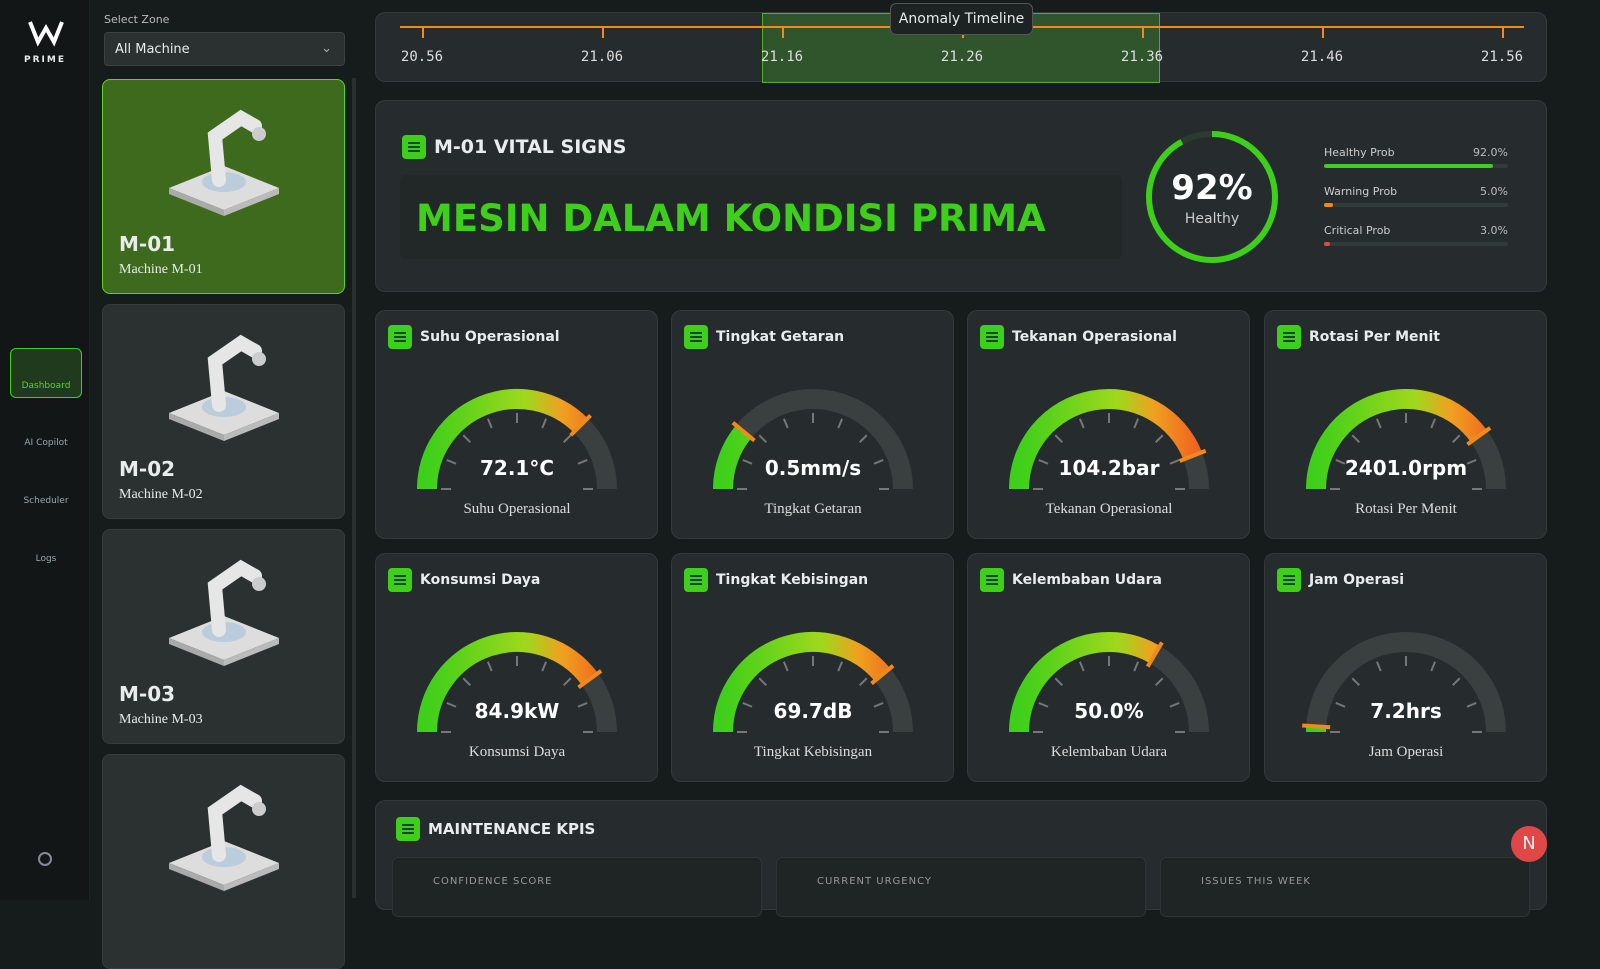 The width and height of the screenshot is (1600, 969). What do you see at coordinates (354, 488) in the screenshot?
I see `scrollbar` at bounding box center [354, 488].